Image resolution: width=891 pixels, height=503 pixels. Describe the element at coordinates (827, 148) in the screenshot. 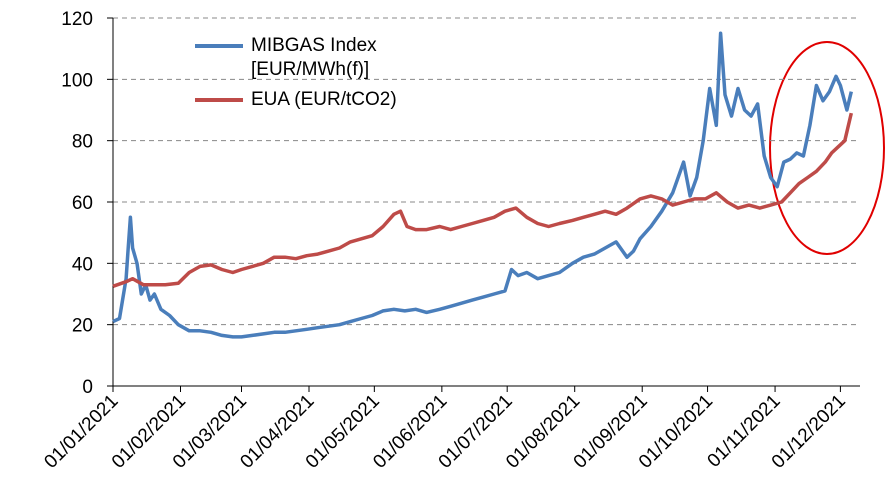

I see `highlight-ellipse` at that location.